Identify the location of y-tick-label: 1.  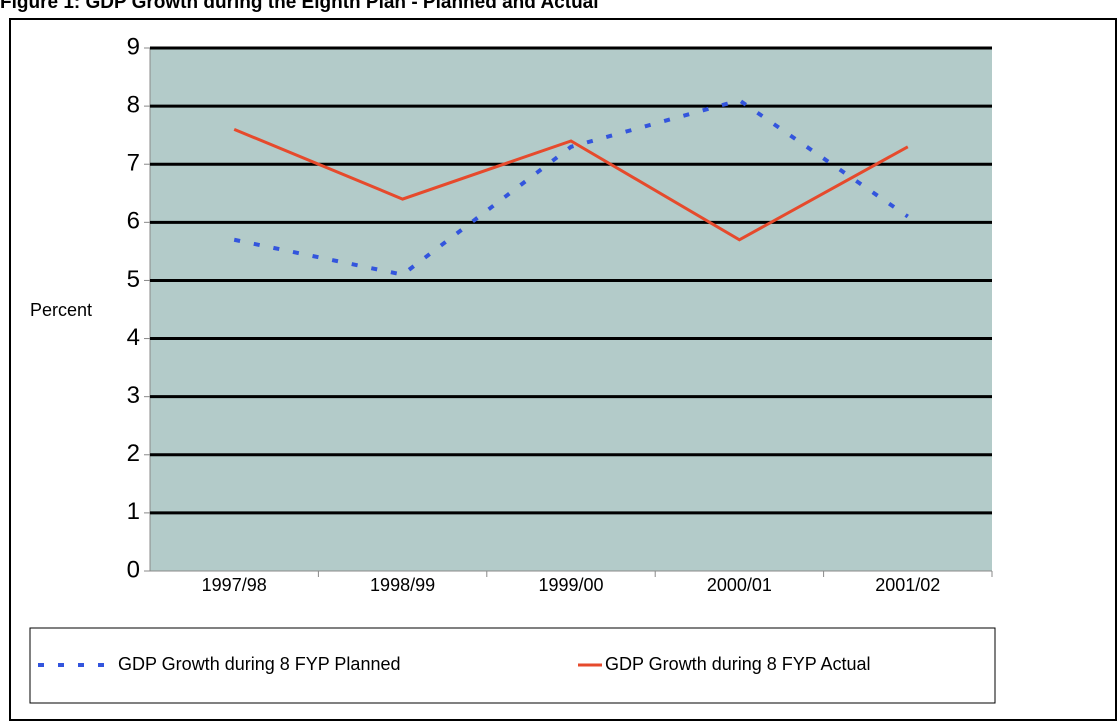
(133, 511).